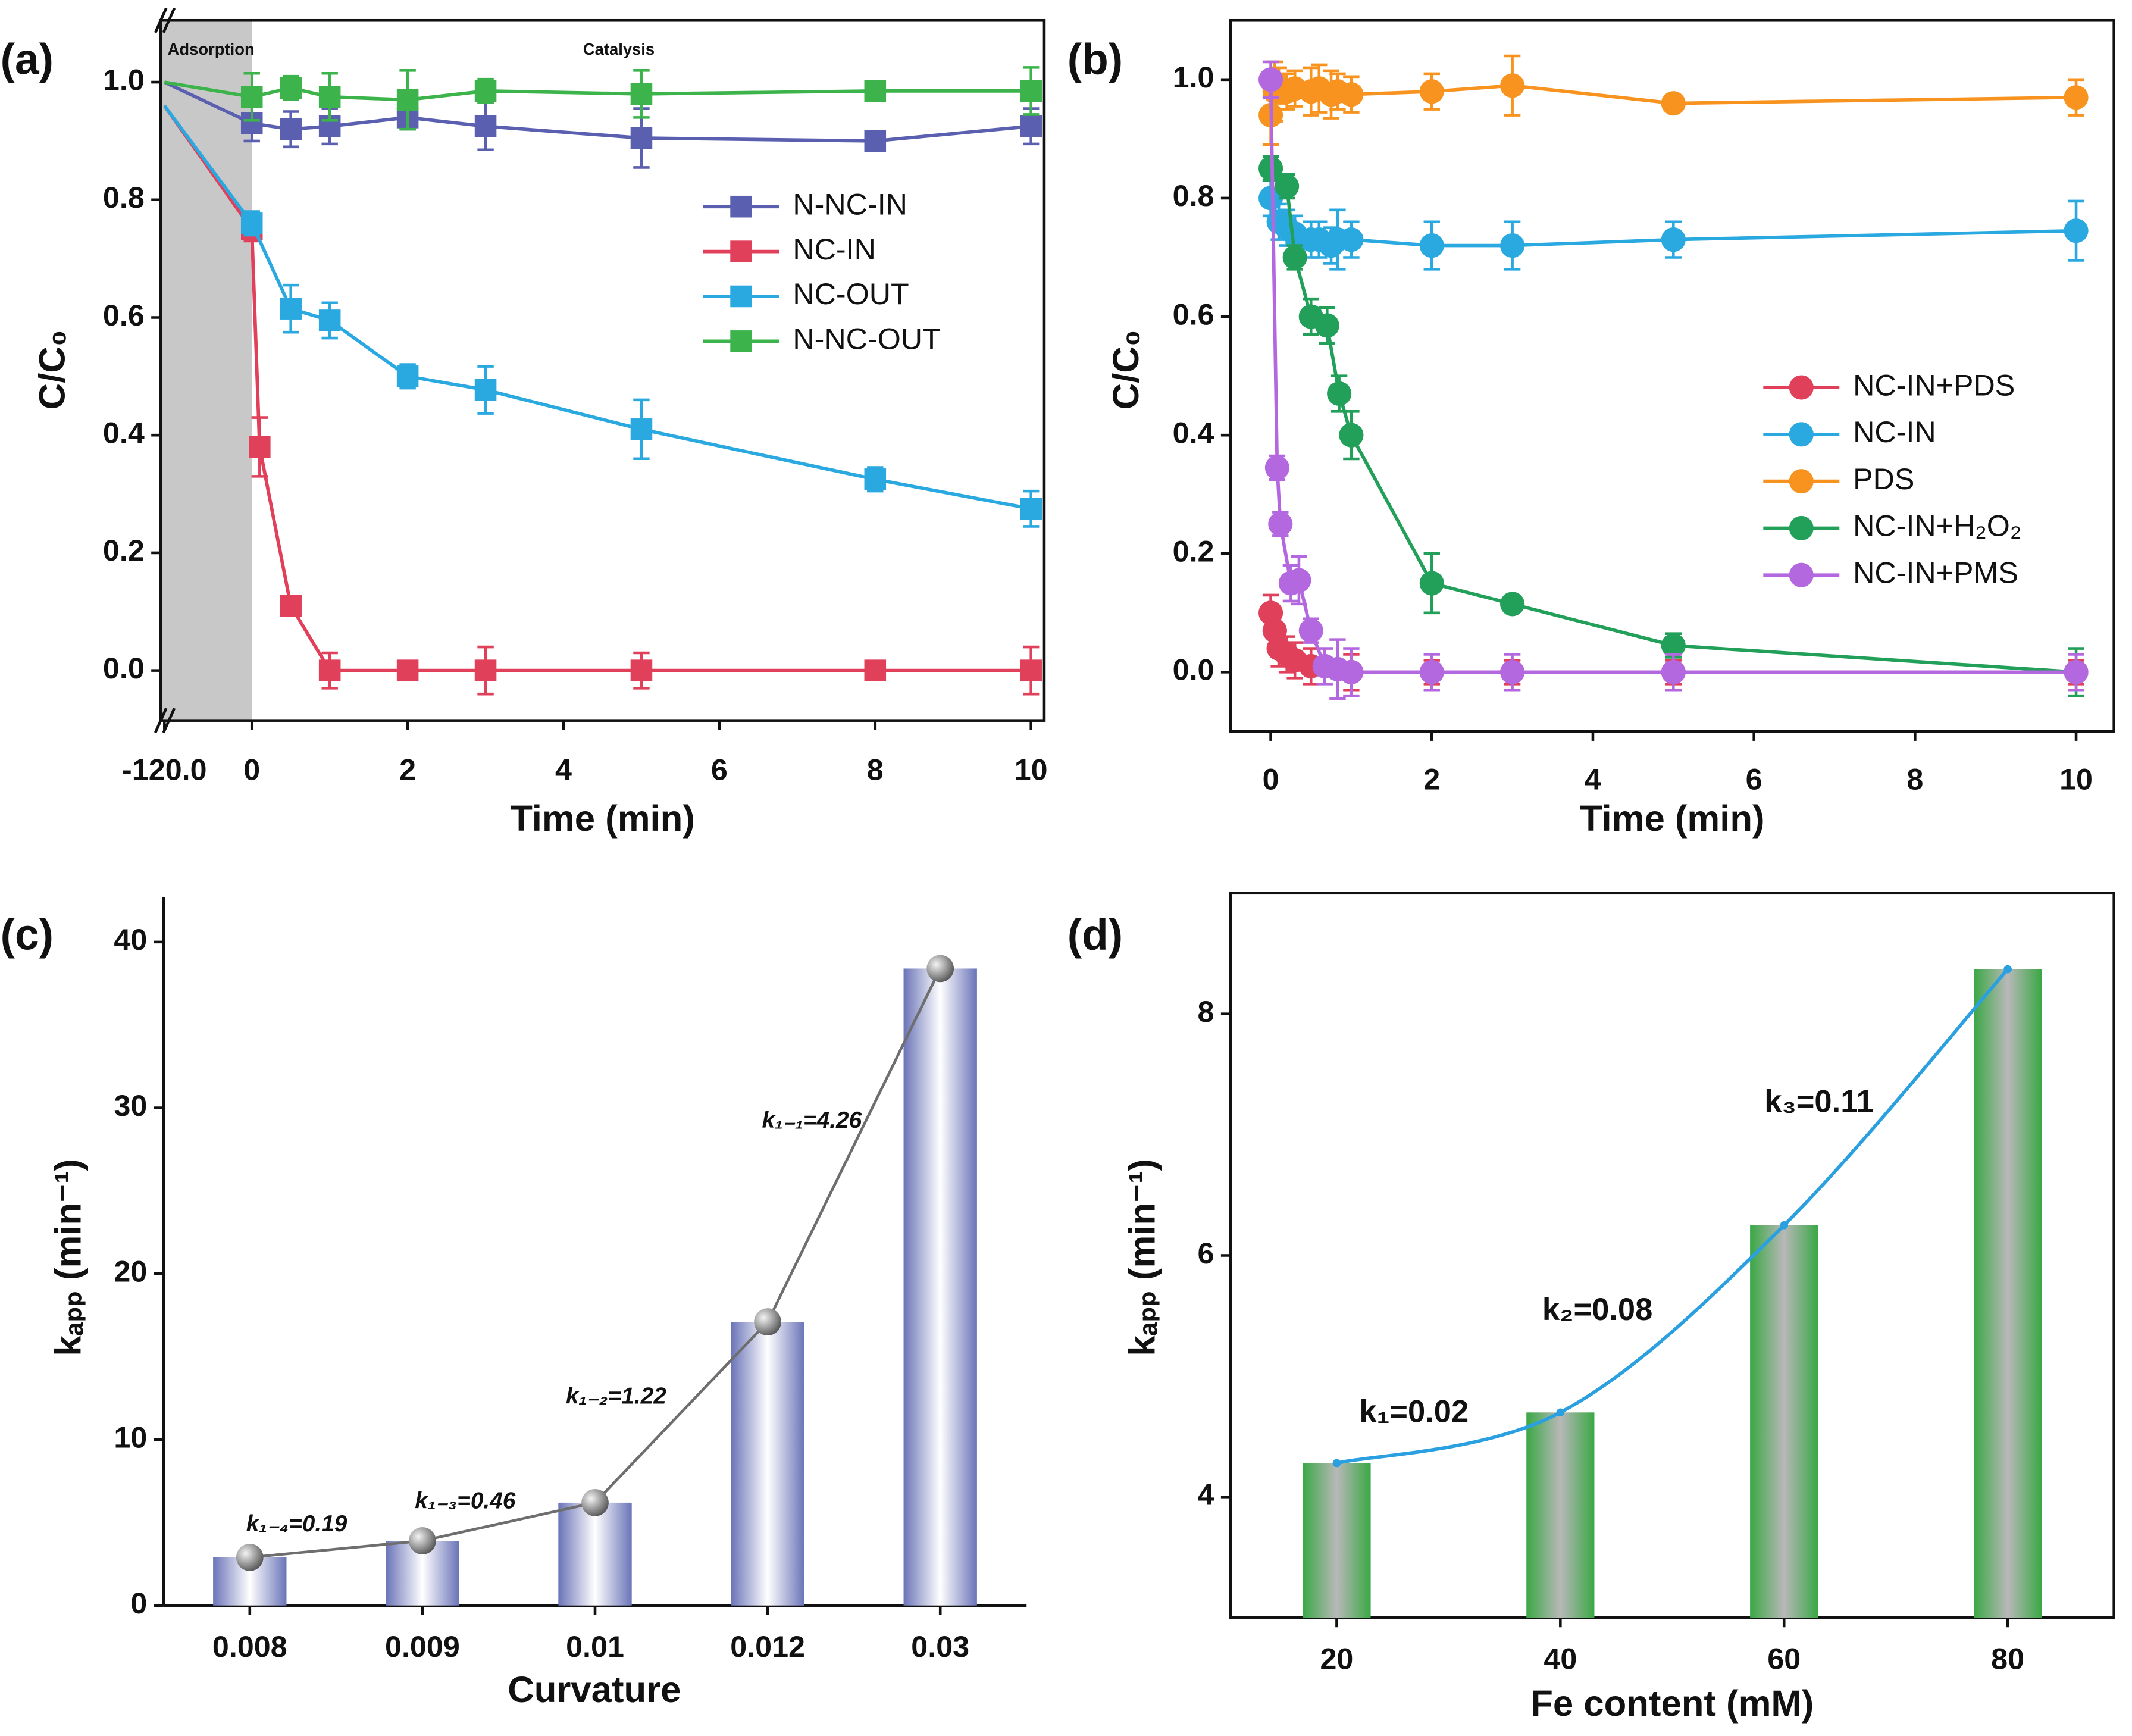 This screenshot has height=1736, width=2132. I want to click on x-tick-label: 60, so click(1784, 1659).